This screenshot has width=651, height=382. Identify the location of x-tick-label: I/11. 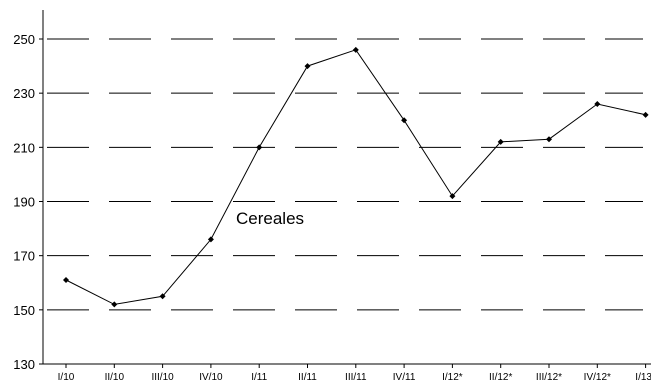
(259, 377).